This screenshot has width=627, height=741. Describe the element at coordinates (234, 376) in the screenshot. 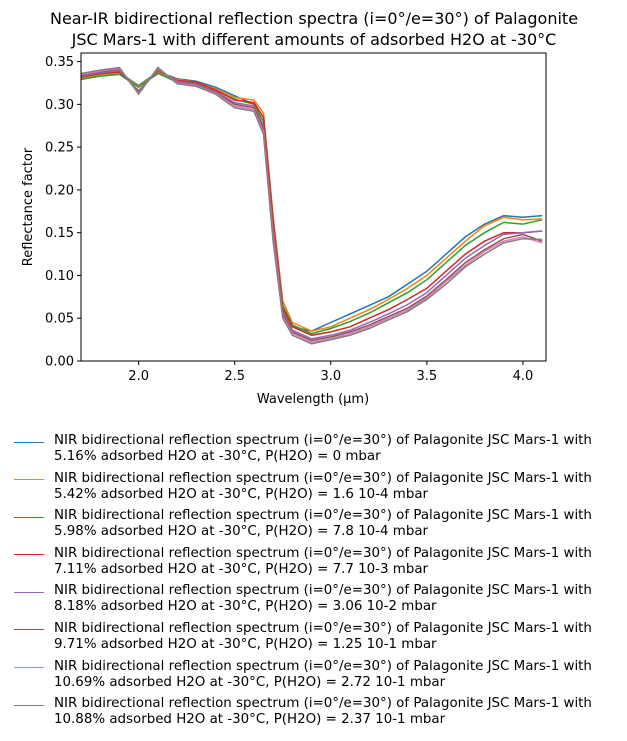

I see `x-tick-label: 2.5` at that location.